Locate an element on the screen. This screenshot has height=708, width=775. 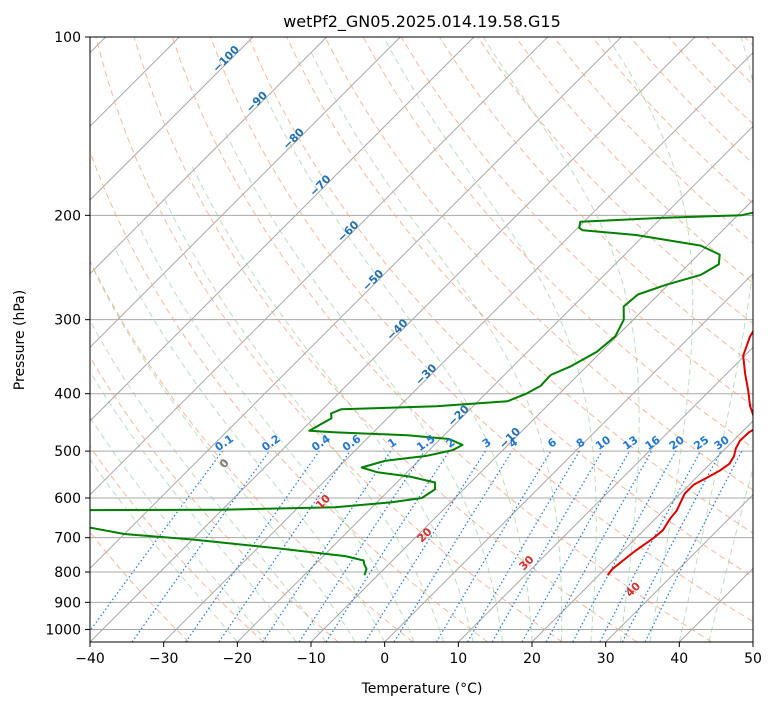
chart-title: wetPf2_GN05.2025.014.19.58.G15 is located at coordinates (422, 22).